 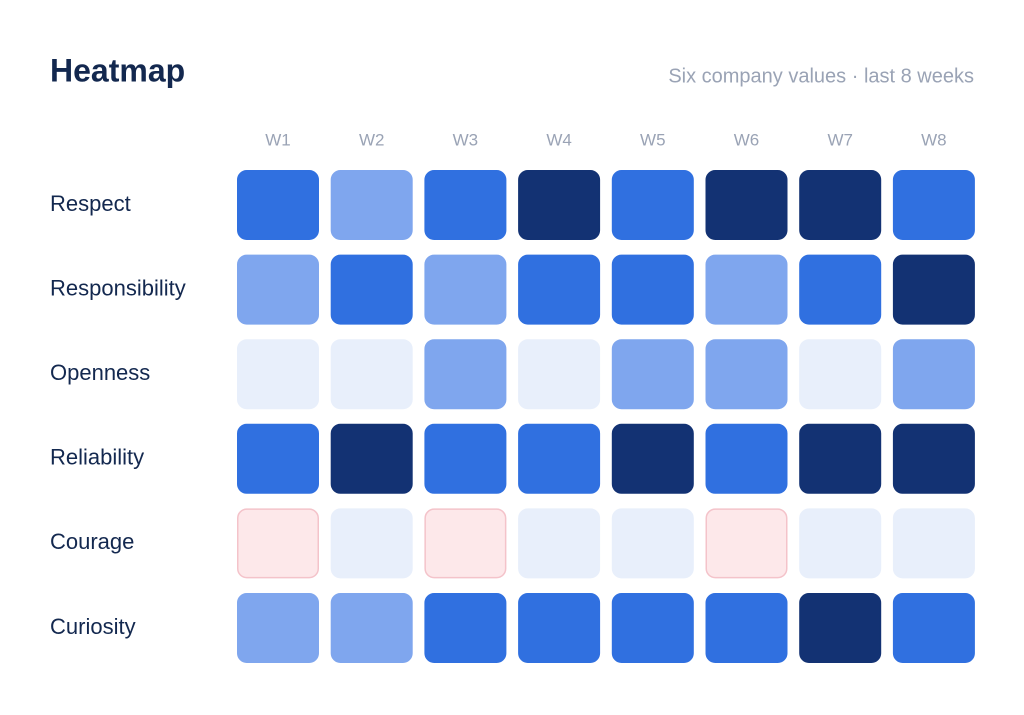 What do you see at coordinates (821, 76) in the screenshot?
I see `chart-subtitle: Six company values · last 8 weeks` at bounding box center [821, 76].